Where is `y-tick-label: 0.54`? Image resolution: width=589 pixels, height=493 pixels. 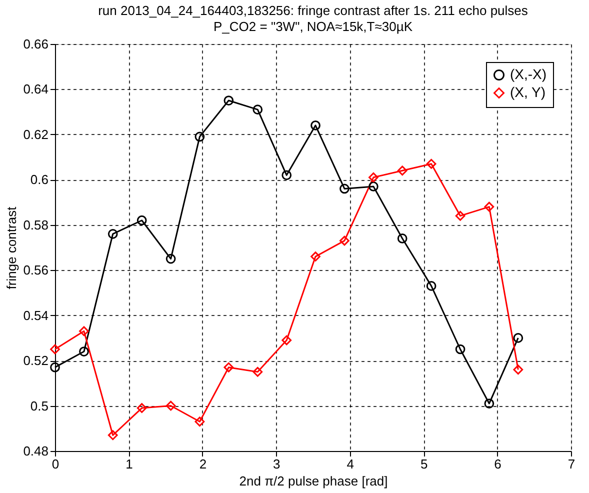 y-tick-label: 0.54 is located at coordinates (35, 315).